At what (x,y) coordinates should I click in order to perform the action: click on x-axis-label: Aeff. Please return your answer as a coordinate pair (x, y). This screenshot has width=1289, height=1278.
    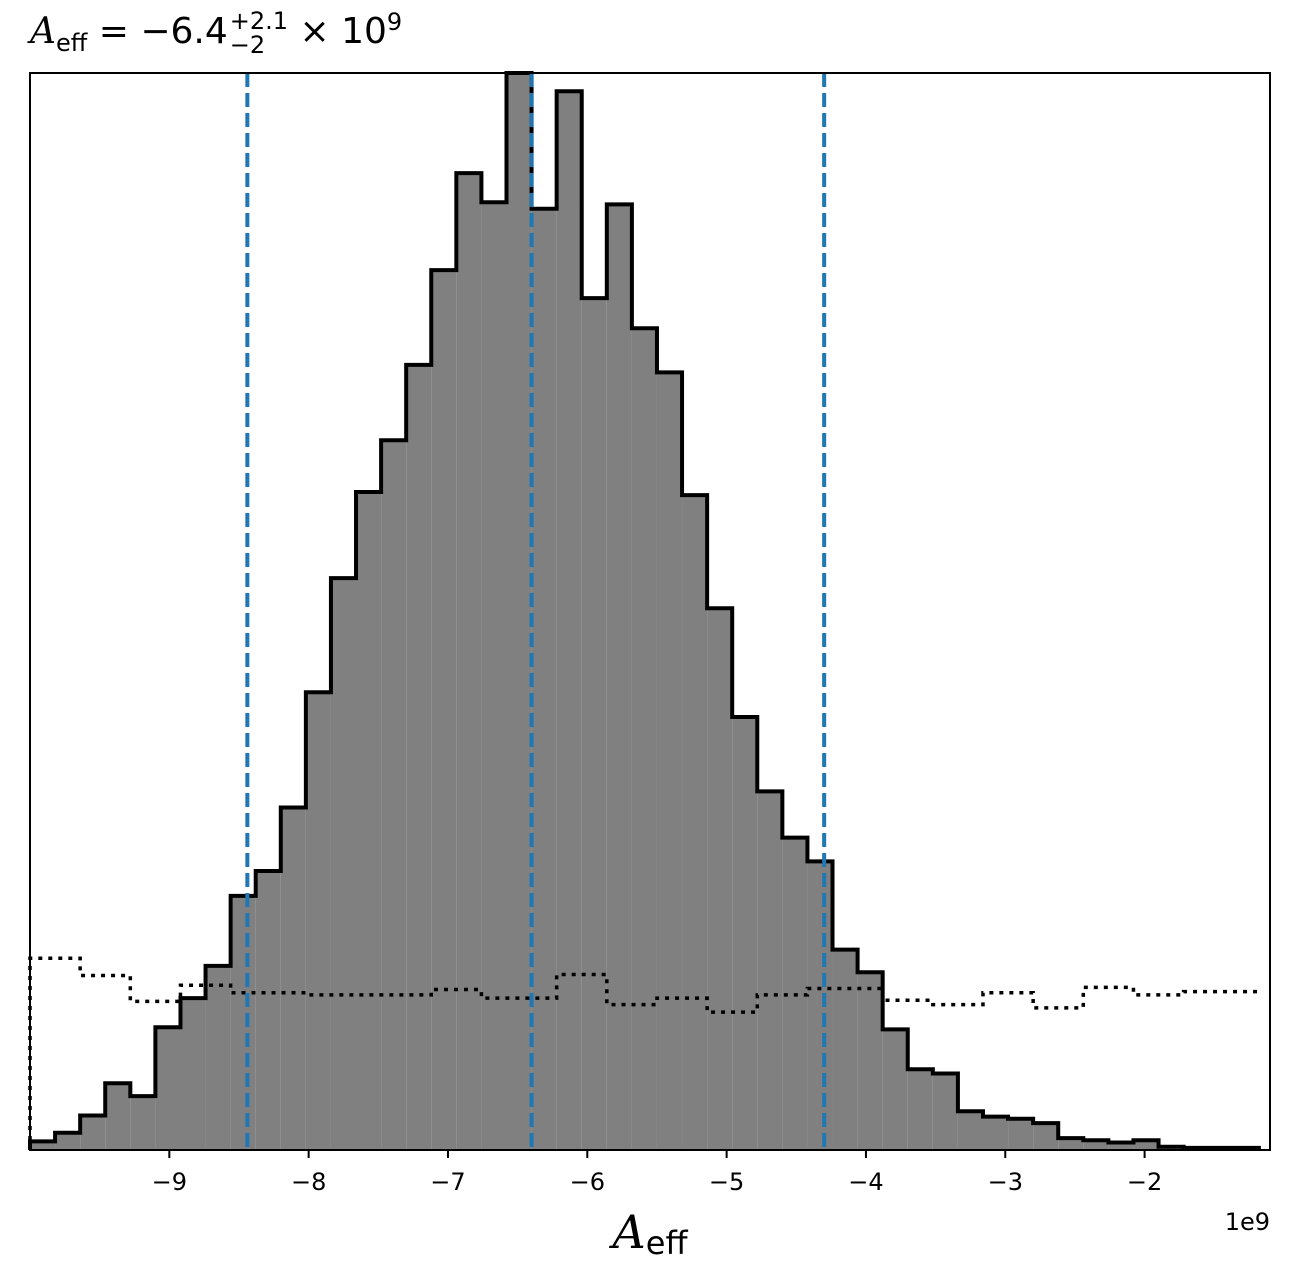
    Looking at the image, I should click on (649, 1233).